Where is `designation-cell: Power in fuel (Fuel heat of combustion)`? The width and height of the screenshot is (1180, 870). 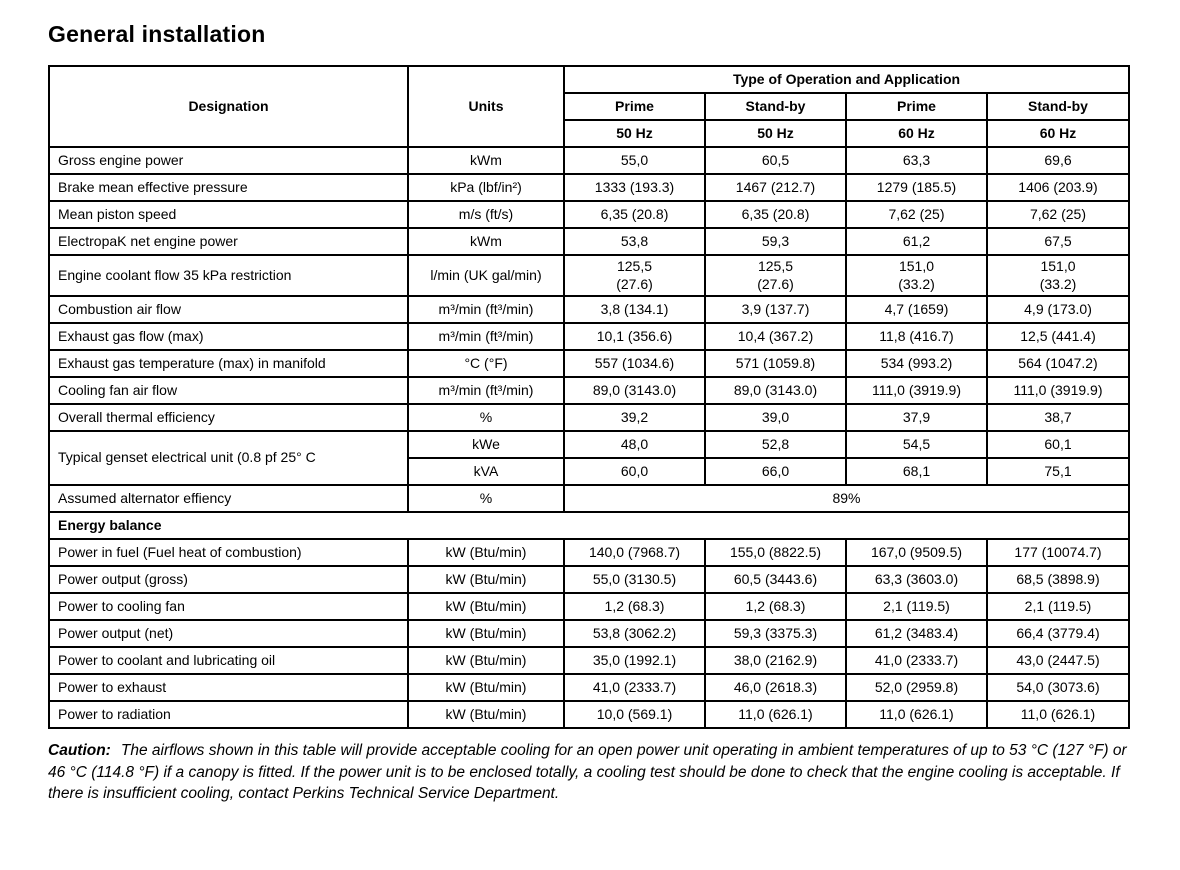
designation-cell: Power in fuel (Fuel heat of combustion) is located at coordinates (228, 552).